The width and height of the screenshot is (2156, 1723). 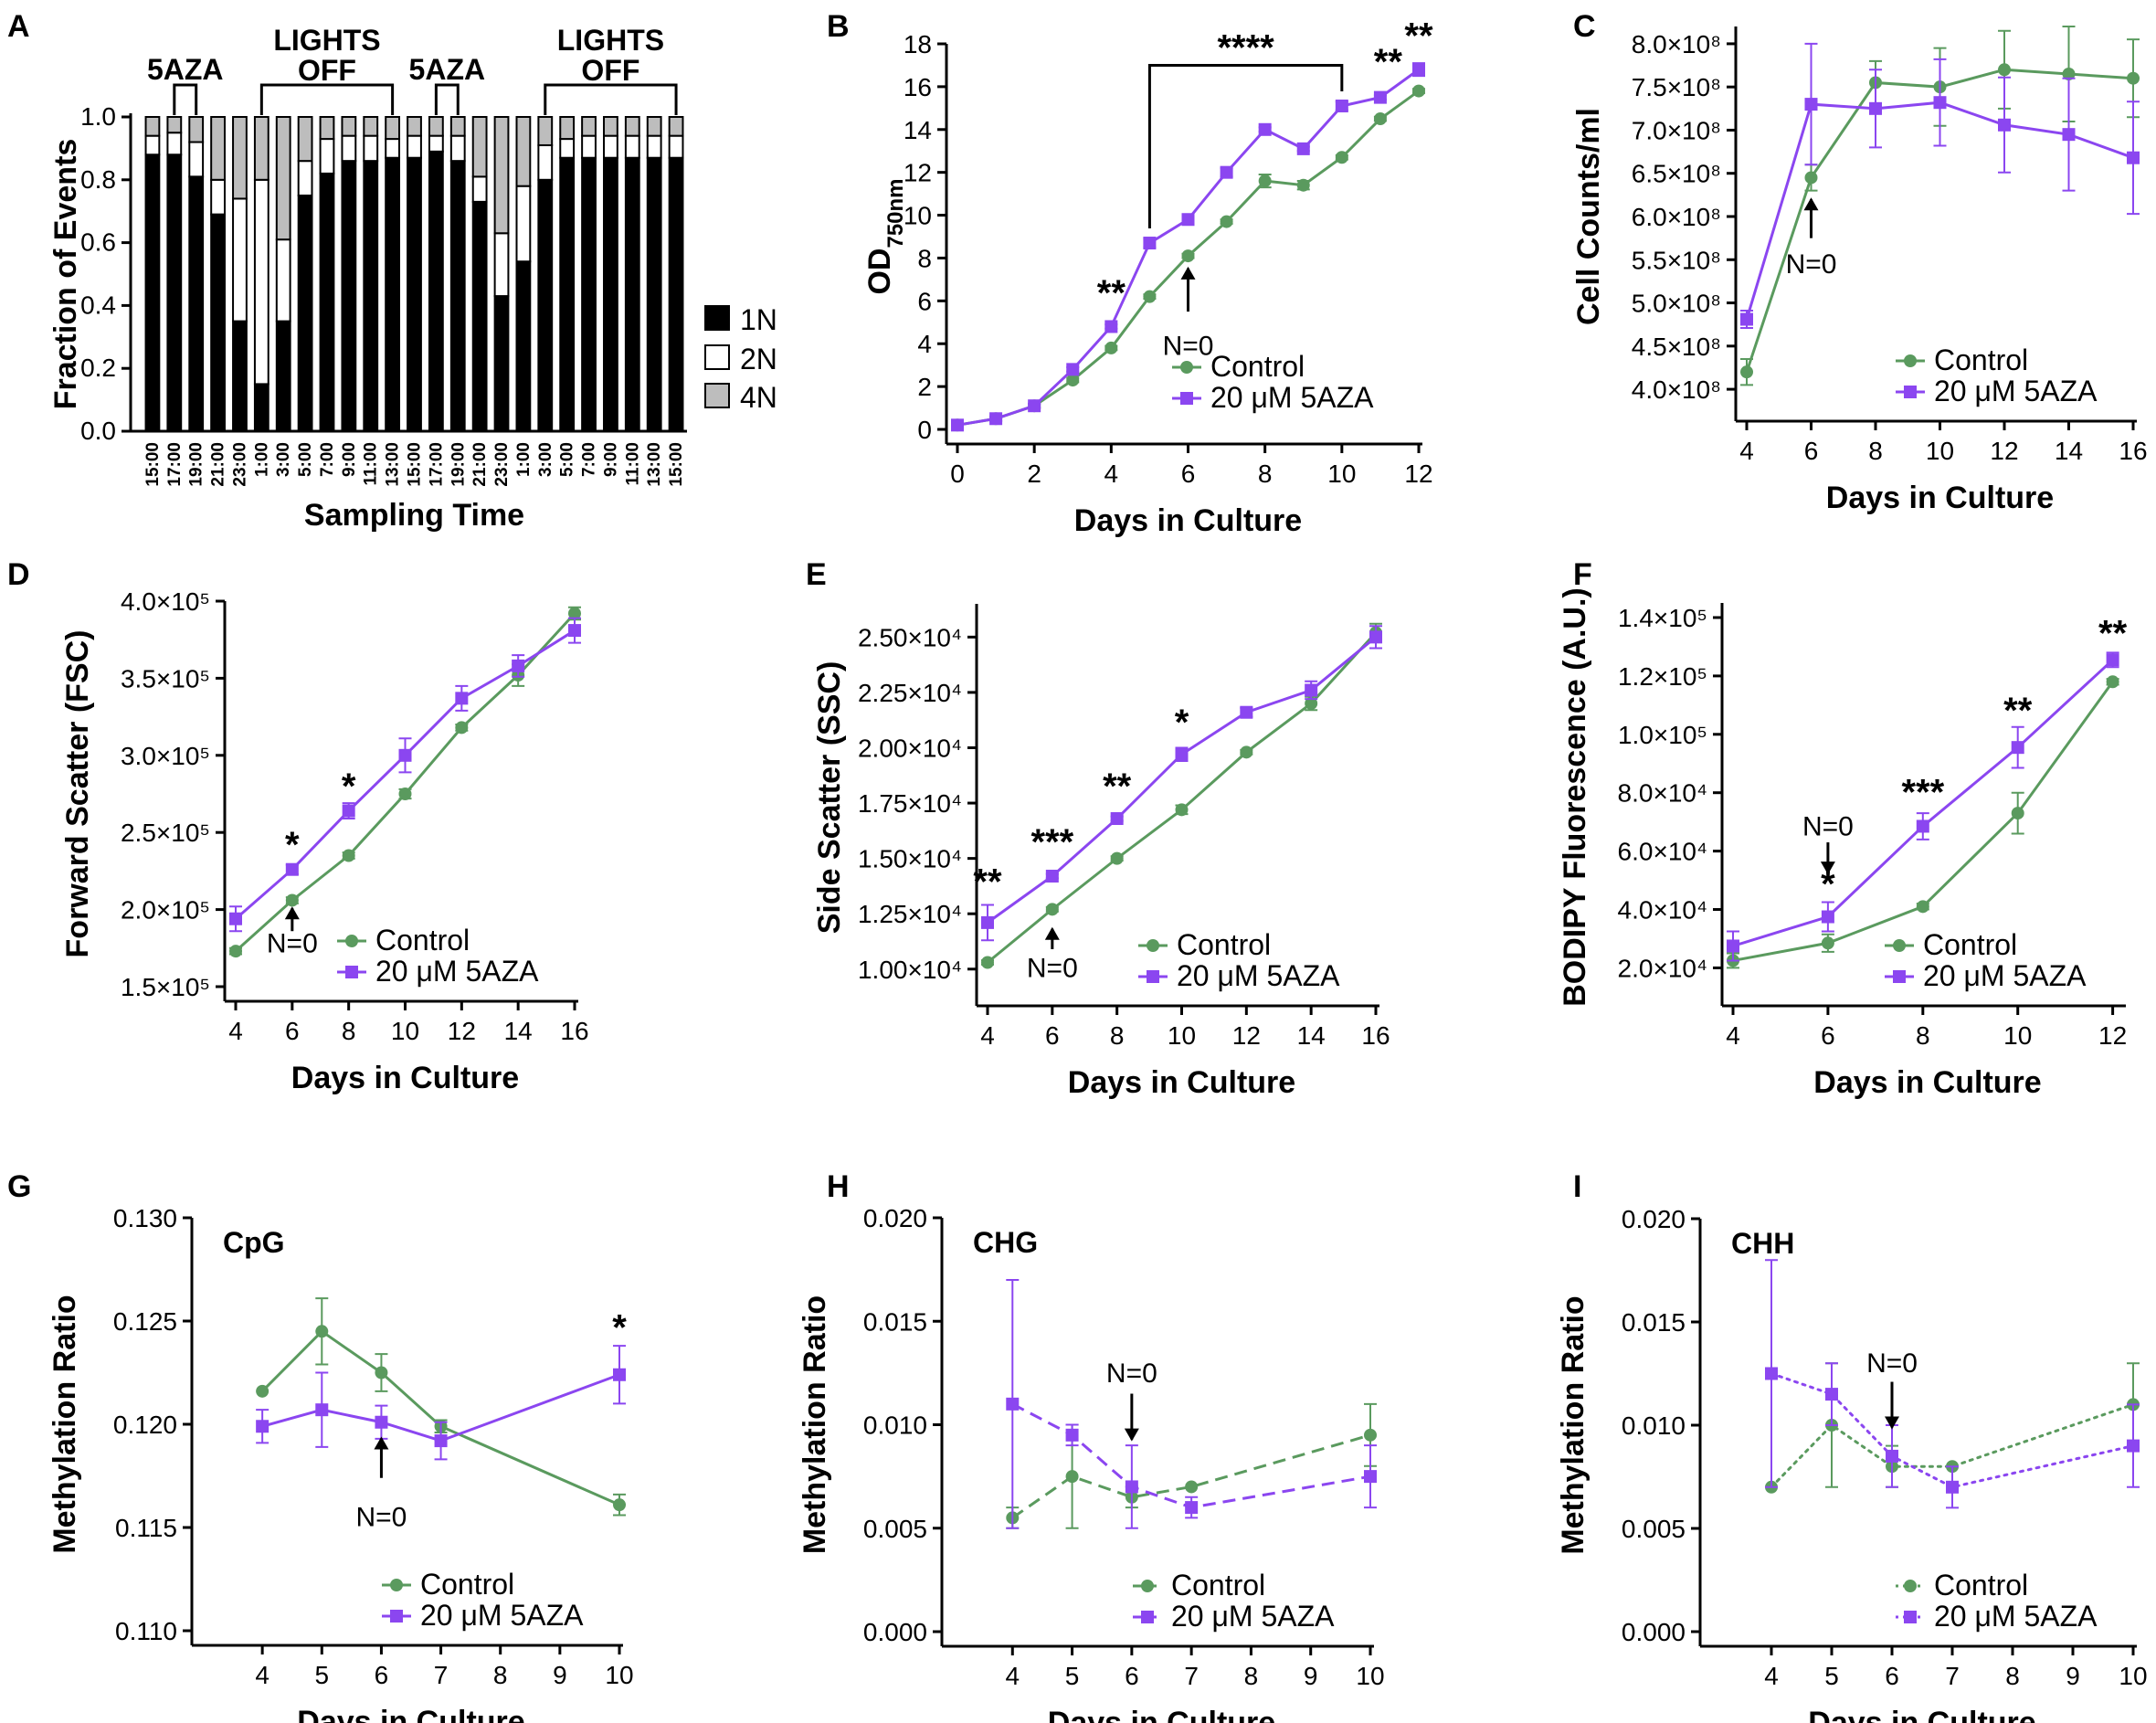 I want to click on x-tick-label-g: 6, so click(x=382, y=1675).